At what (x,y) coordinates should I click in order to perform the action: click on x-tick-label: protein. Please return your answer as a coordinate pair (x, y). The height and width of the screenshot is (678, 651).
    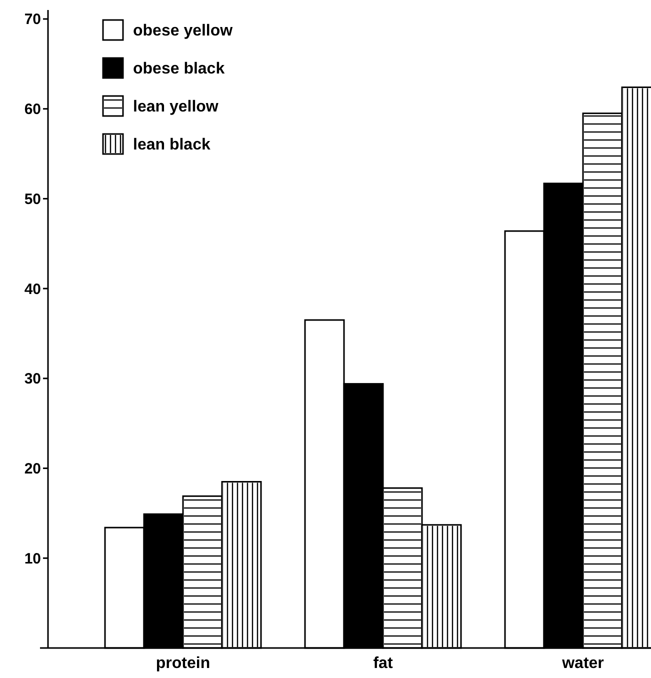
    Looking at the image, I should click on (183, 663).